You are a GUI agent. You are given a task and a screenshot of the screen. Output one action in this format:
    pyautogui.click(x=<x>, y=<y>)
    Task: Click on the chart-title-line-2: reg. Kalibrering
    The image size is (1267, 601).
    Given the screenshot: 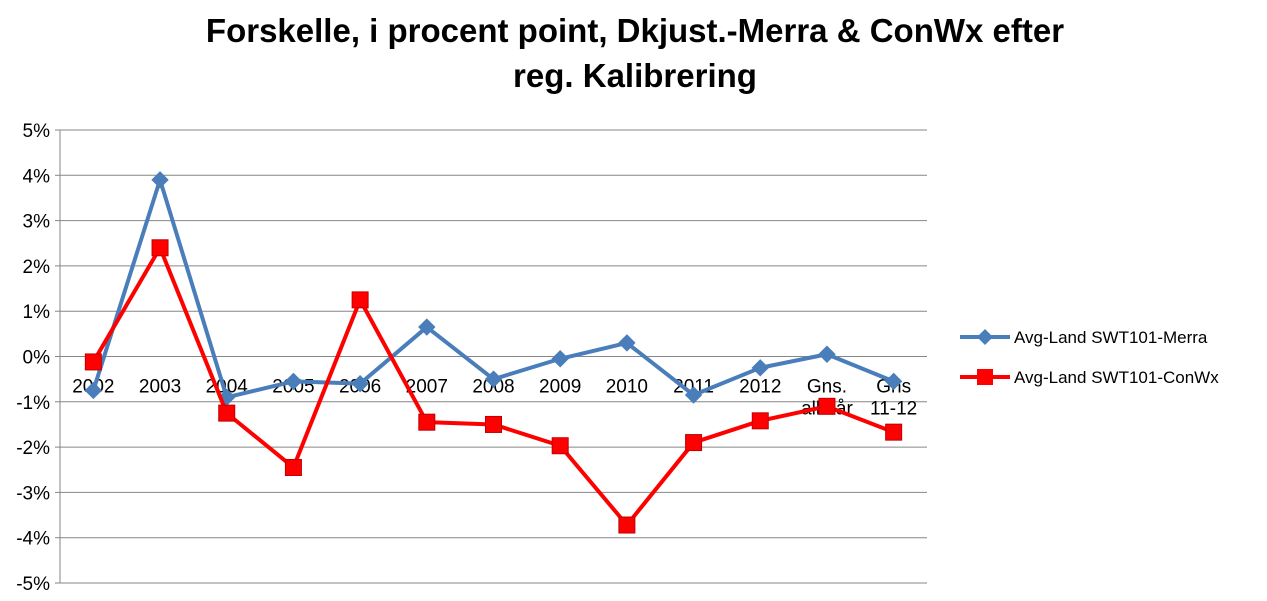 What is the action you would take?
    pyautogui.click(x=635, y=75)
    